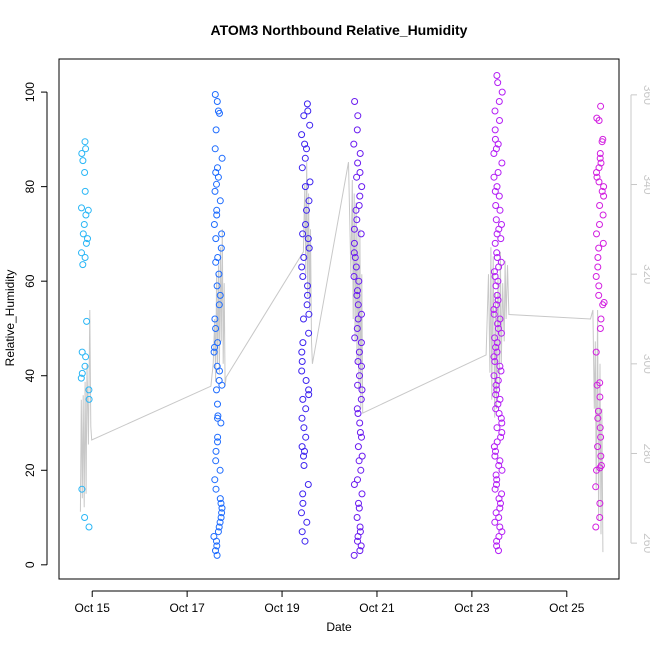 Image resolution: width=650 pixels, height=650 pixels. Describe the element at coordinates (645, 453) in the screenshot. I see `y2-tick-label: 280` at that location.